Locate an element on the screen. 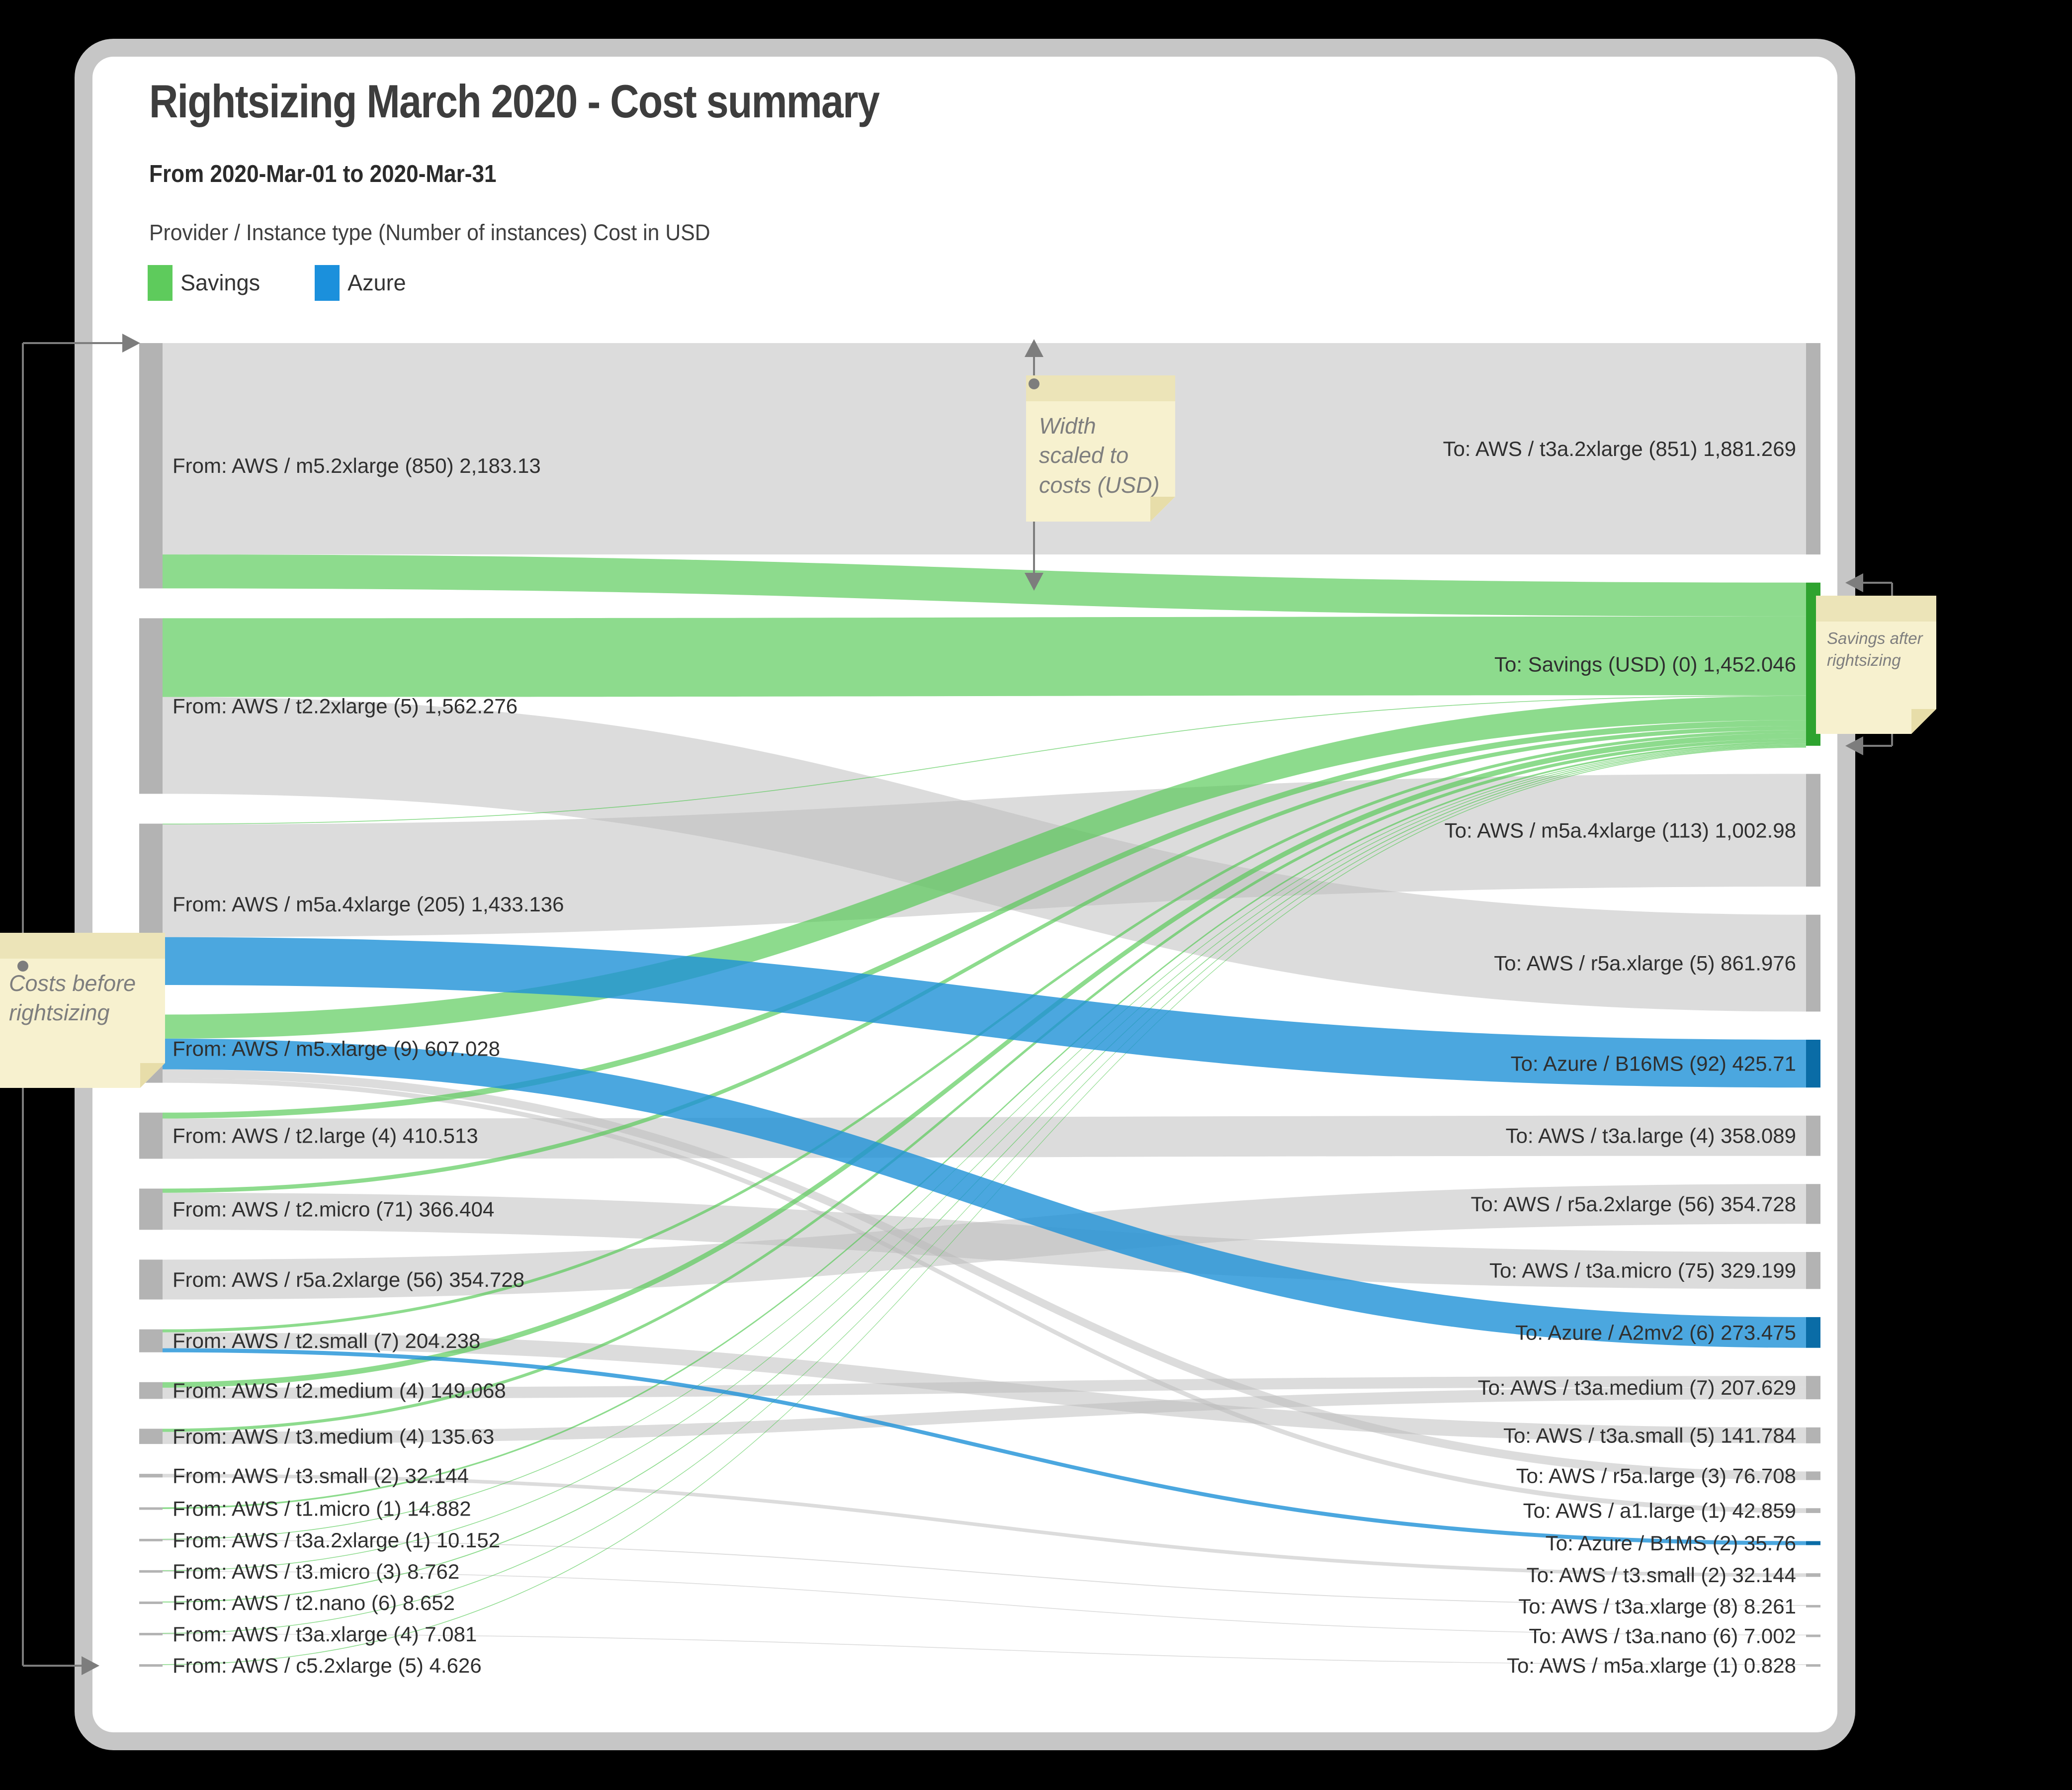  source-label-t1.micro: From: AWS / t1.micro (1) 14.882 is located at coordinates (322, 1509).